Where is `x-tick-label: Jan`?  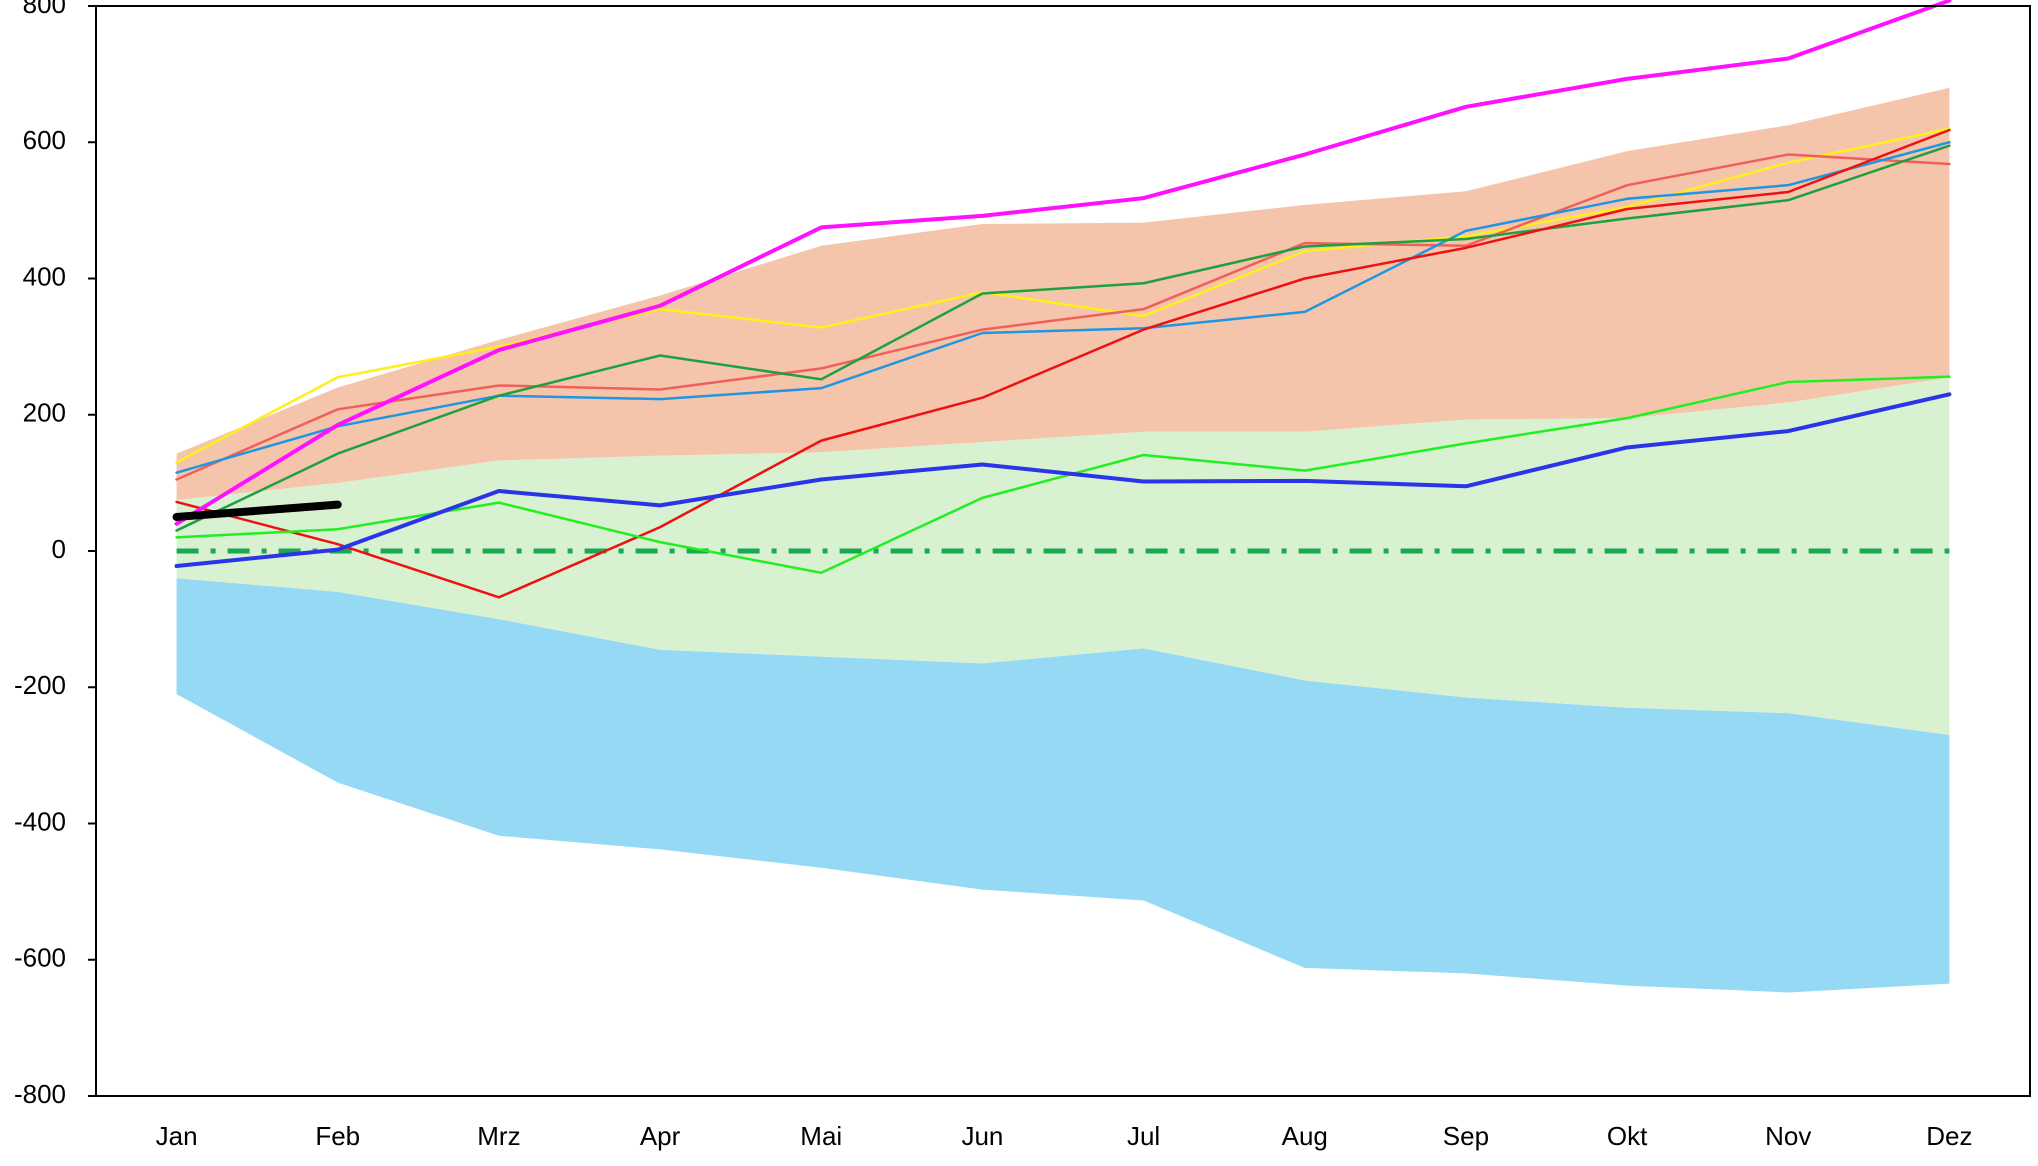 x-tick-label: Jan is located at coordinates (177, 1136).